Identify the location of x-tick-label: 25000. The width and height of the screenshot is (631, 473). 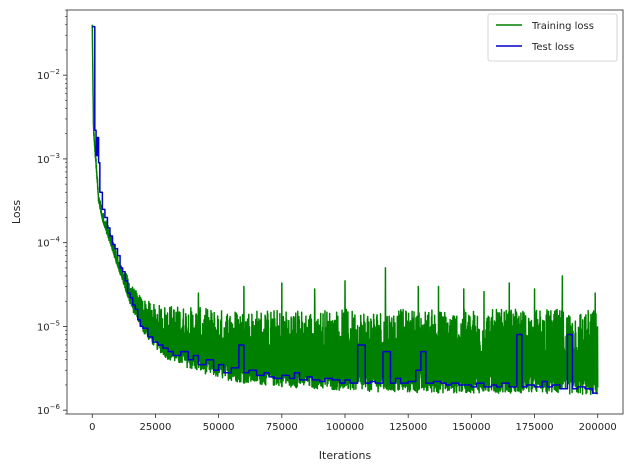
(156, 427).